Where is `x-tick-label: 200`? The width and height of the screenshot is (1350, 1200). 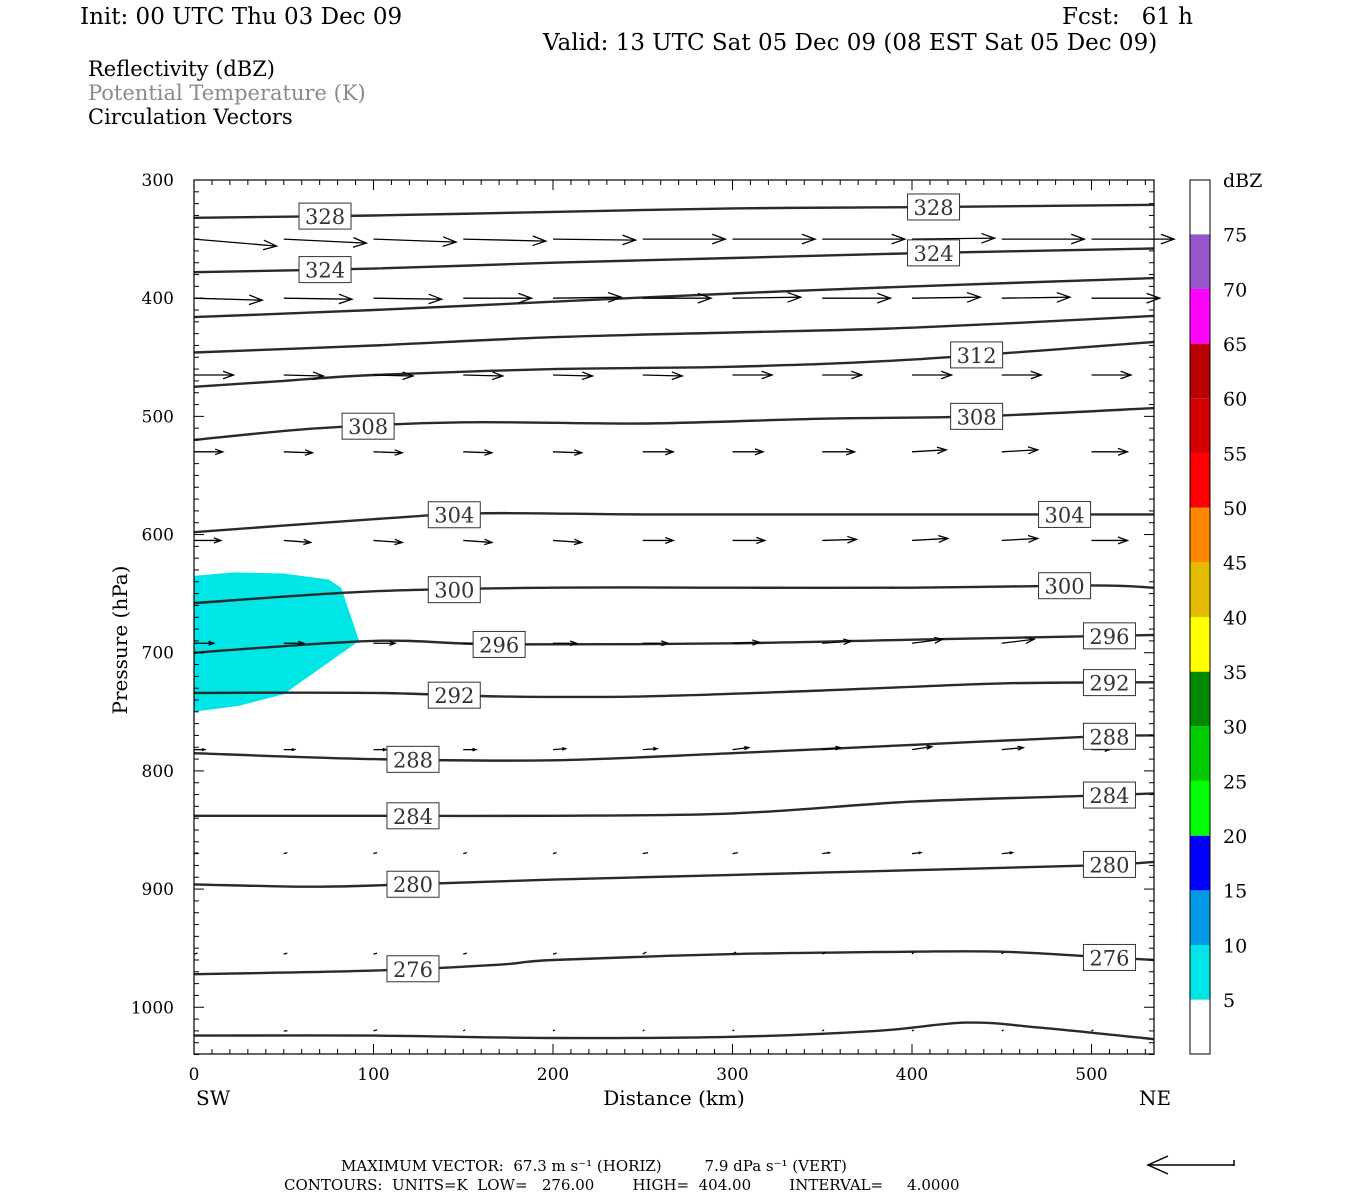 x-tick-label: 200 is located at coordinates (553, 1075).